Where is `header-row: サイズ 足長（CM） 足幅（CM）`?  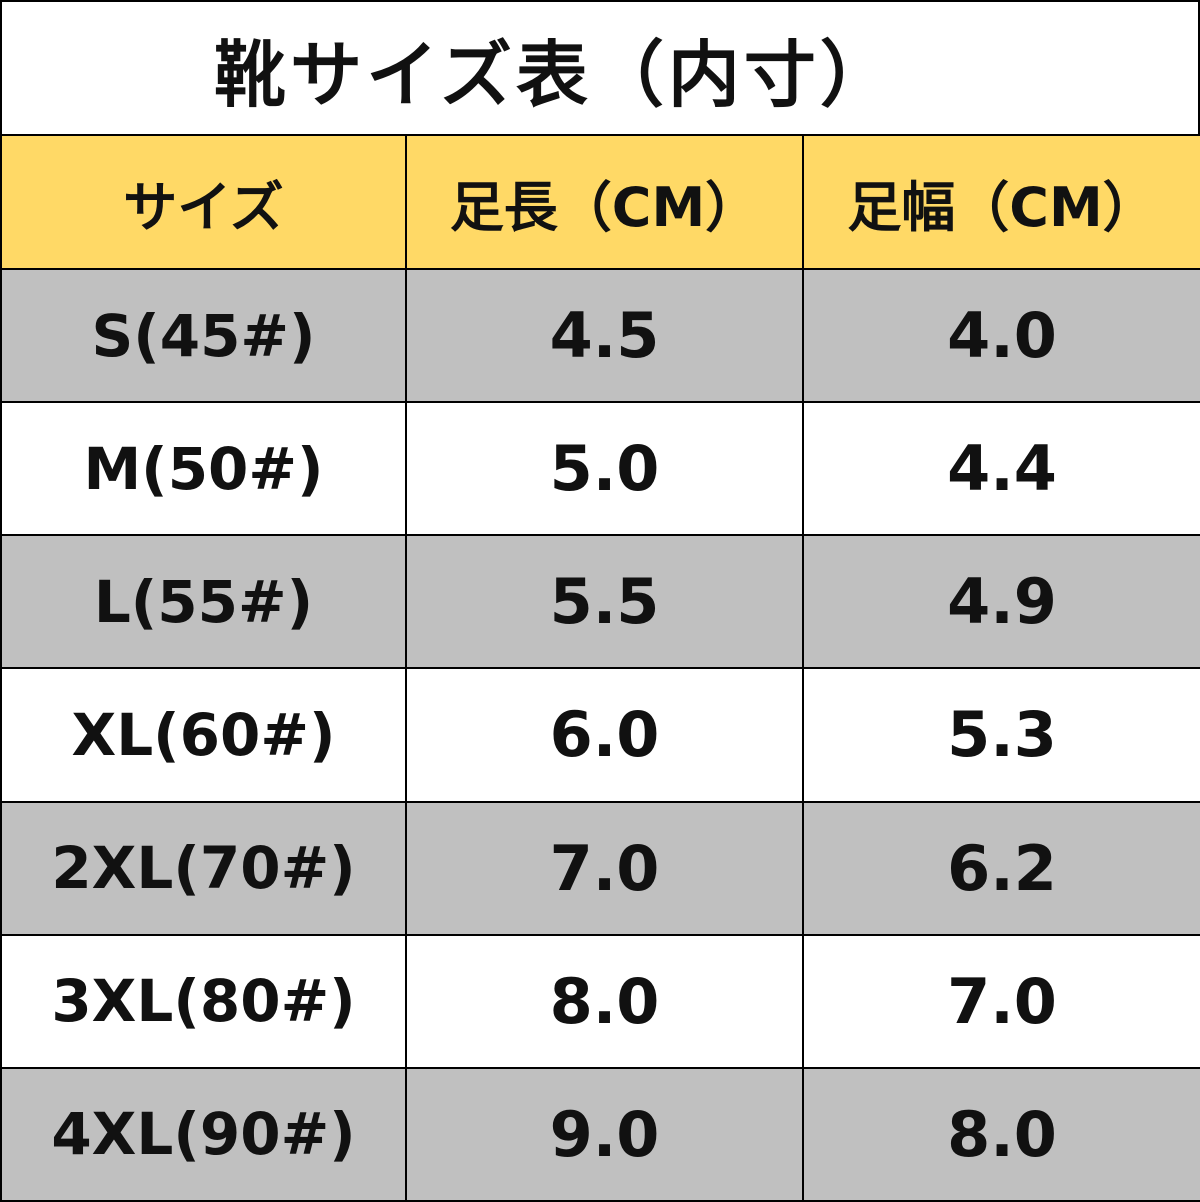 header-row: サイズ 足長（CM） 足幅（CM） is located at coordinates (600, 202).